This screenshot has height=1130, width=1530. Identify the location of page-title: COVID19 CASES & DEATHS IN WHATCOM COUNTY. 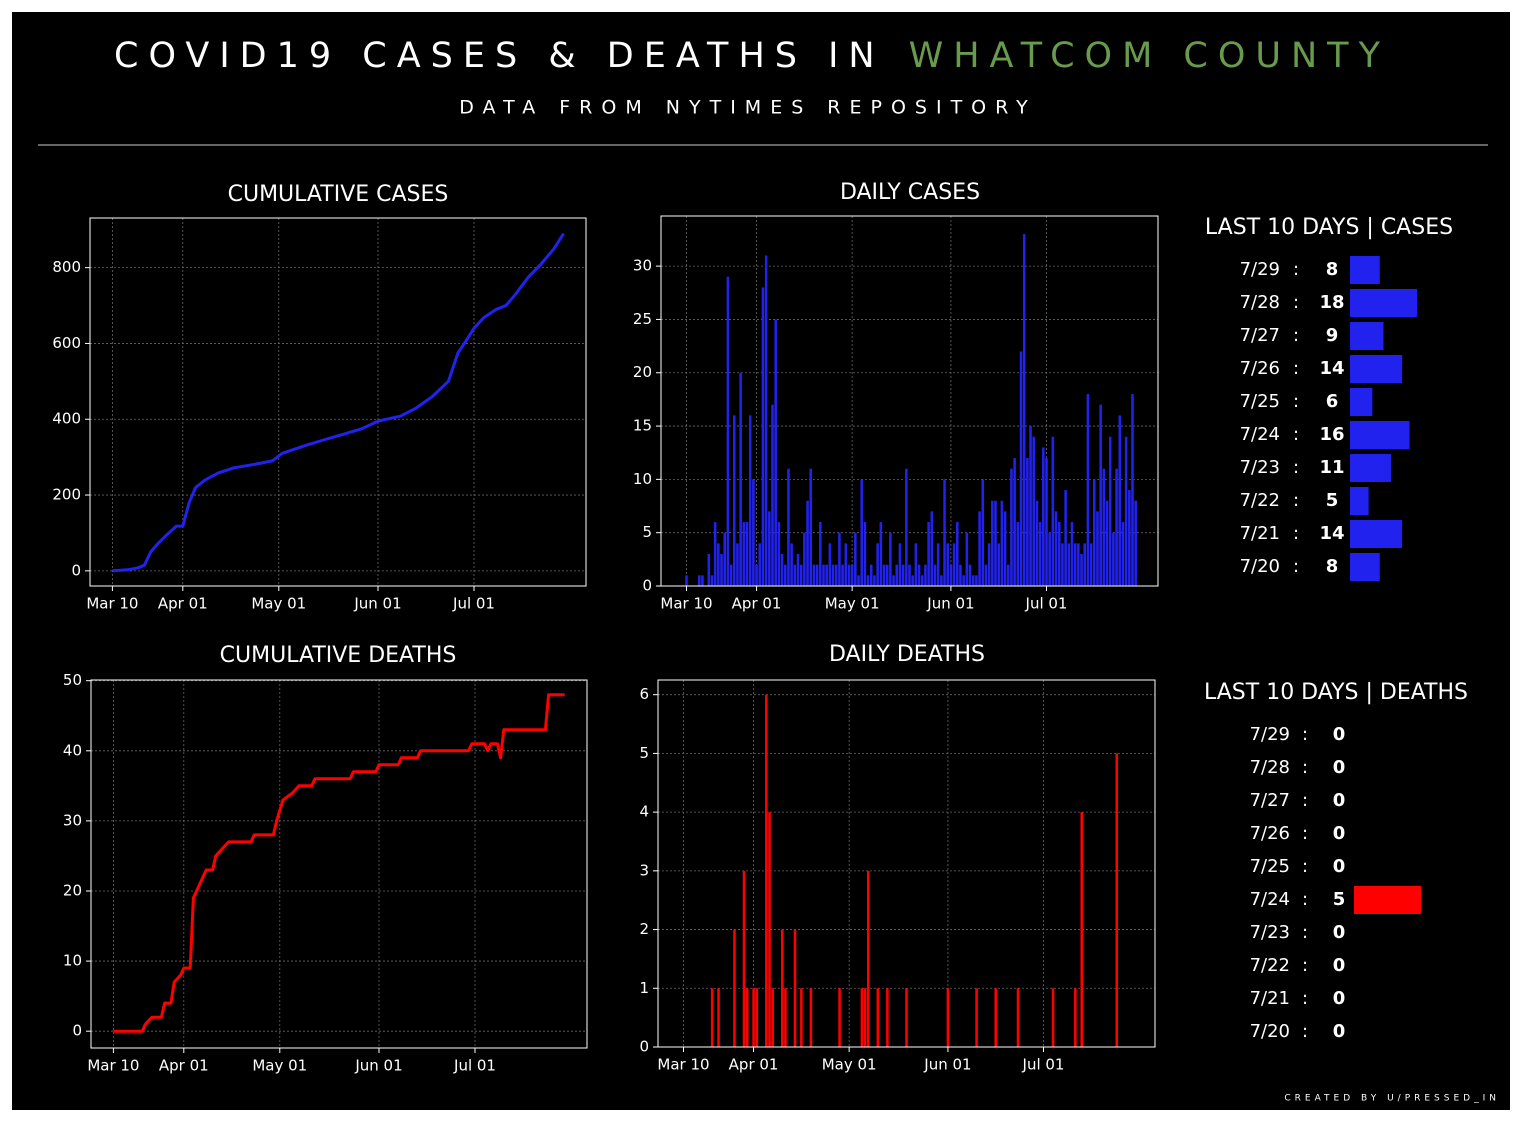
(752, 56).